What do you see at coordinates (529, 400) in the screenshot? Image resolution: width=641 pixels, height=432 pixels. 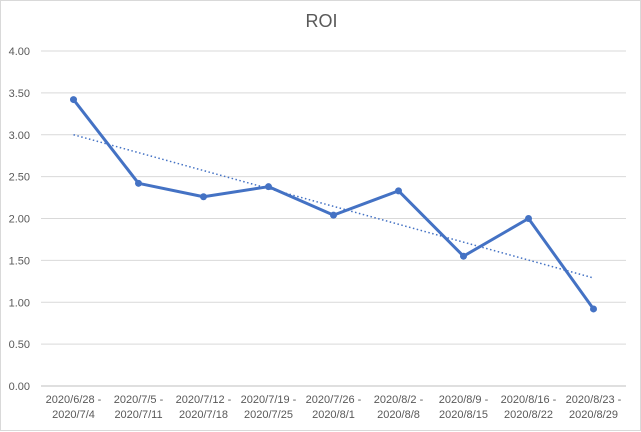 I see `x-tick-label: 2020/8/16 -` at bounding box center [529, 400].